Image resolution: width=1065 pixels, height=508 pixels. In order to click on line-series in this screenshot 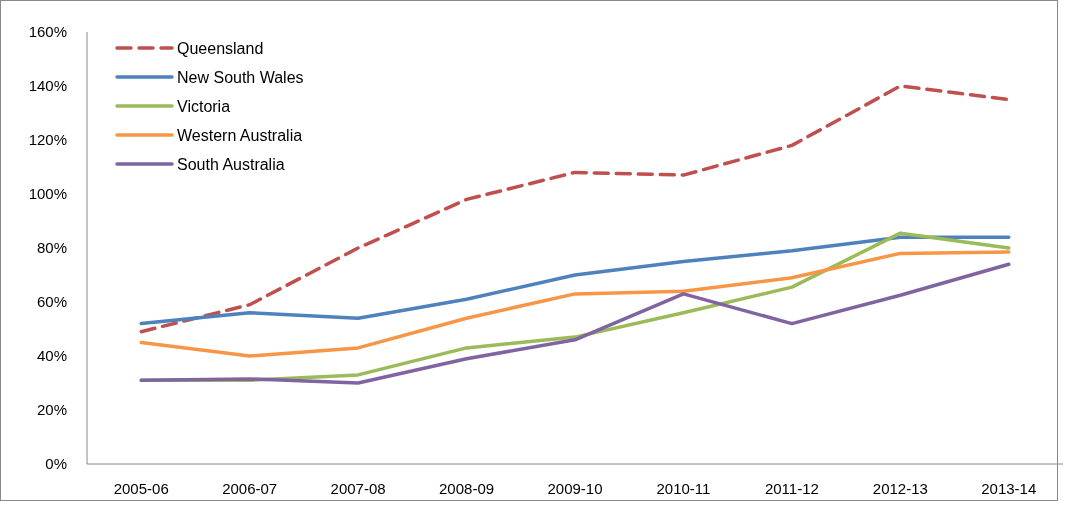, I will do `click(575, 280)`.